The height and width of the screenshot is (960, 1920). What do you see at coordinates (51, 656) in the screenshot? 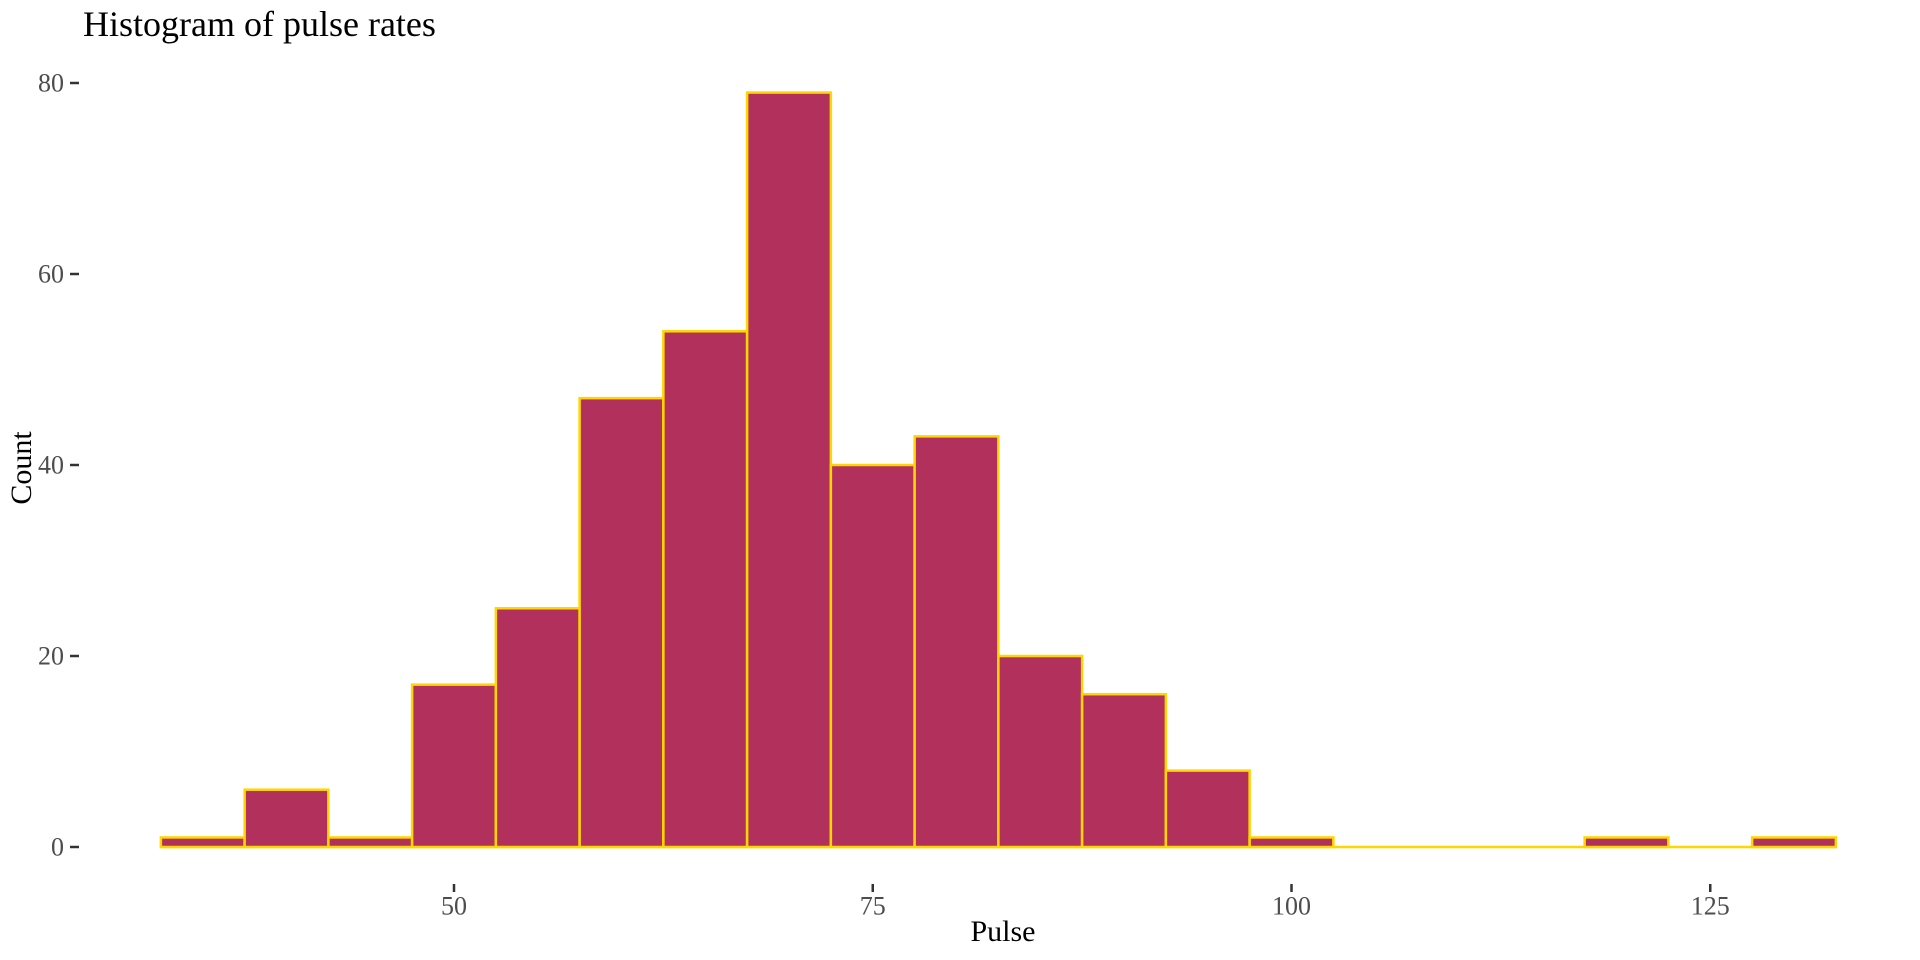
I see `y-tick-label: 20` at bounding box center [51, 656].